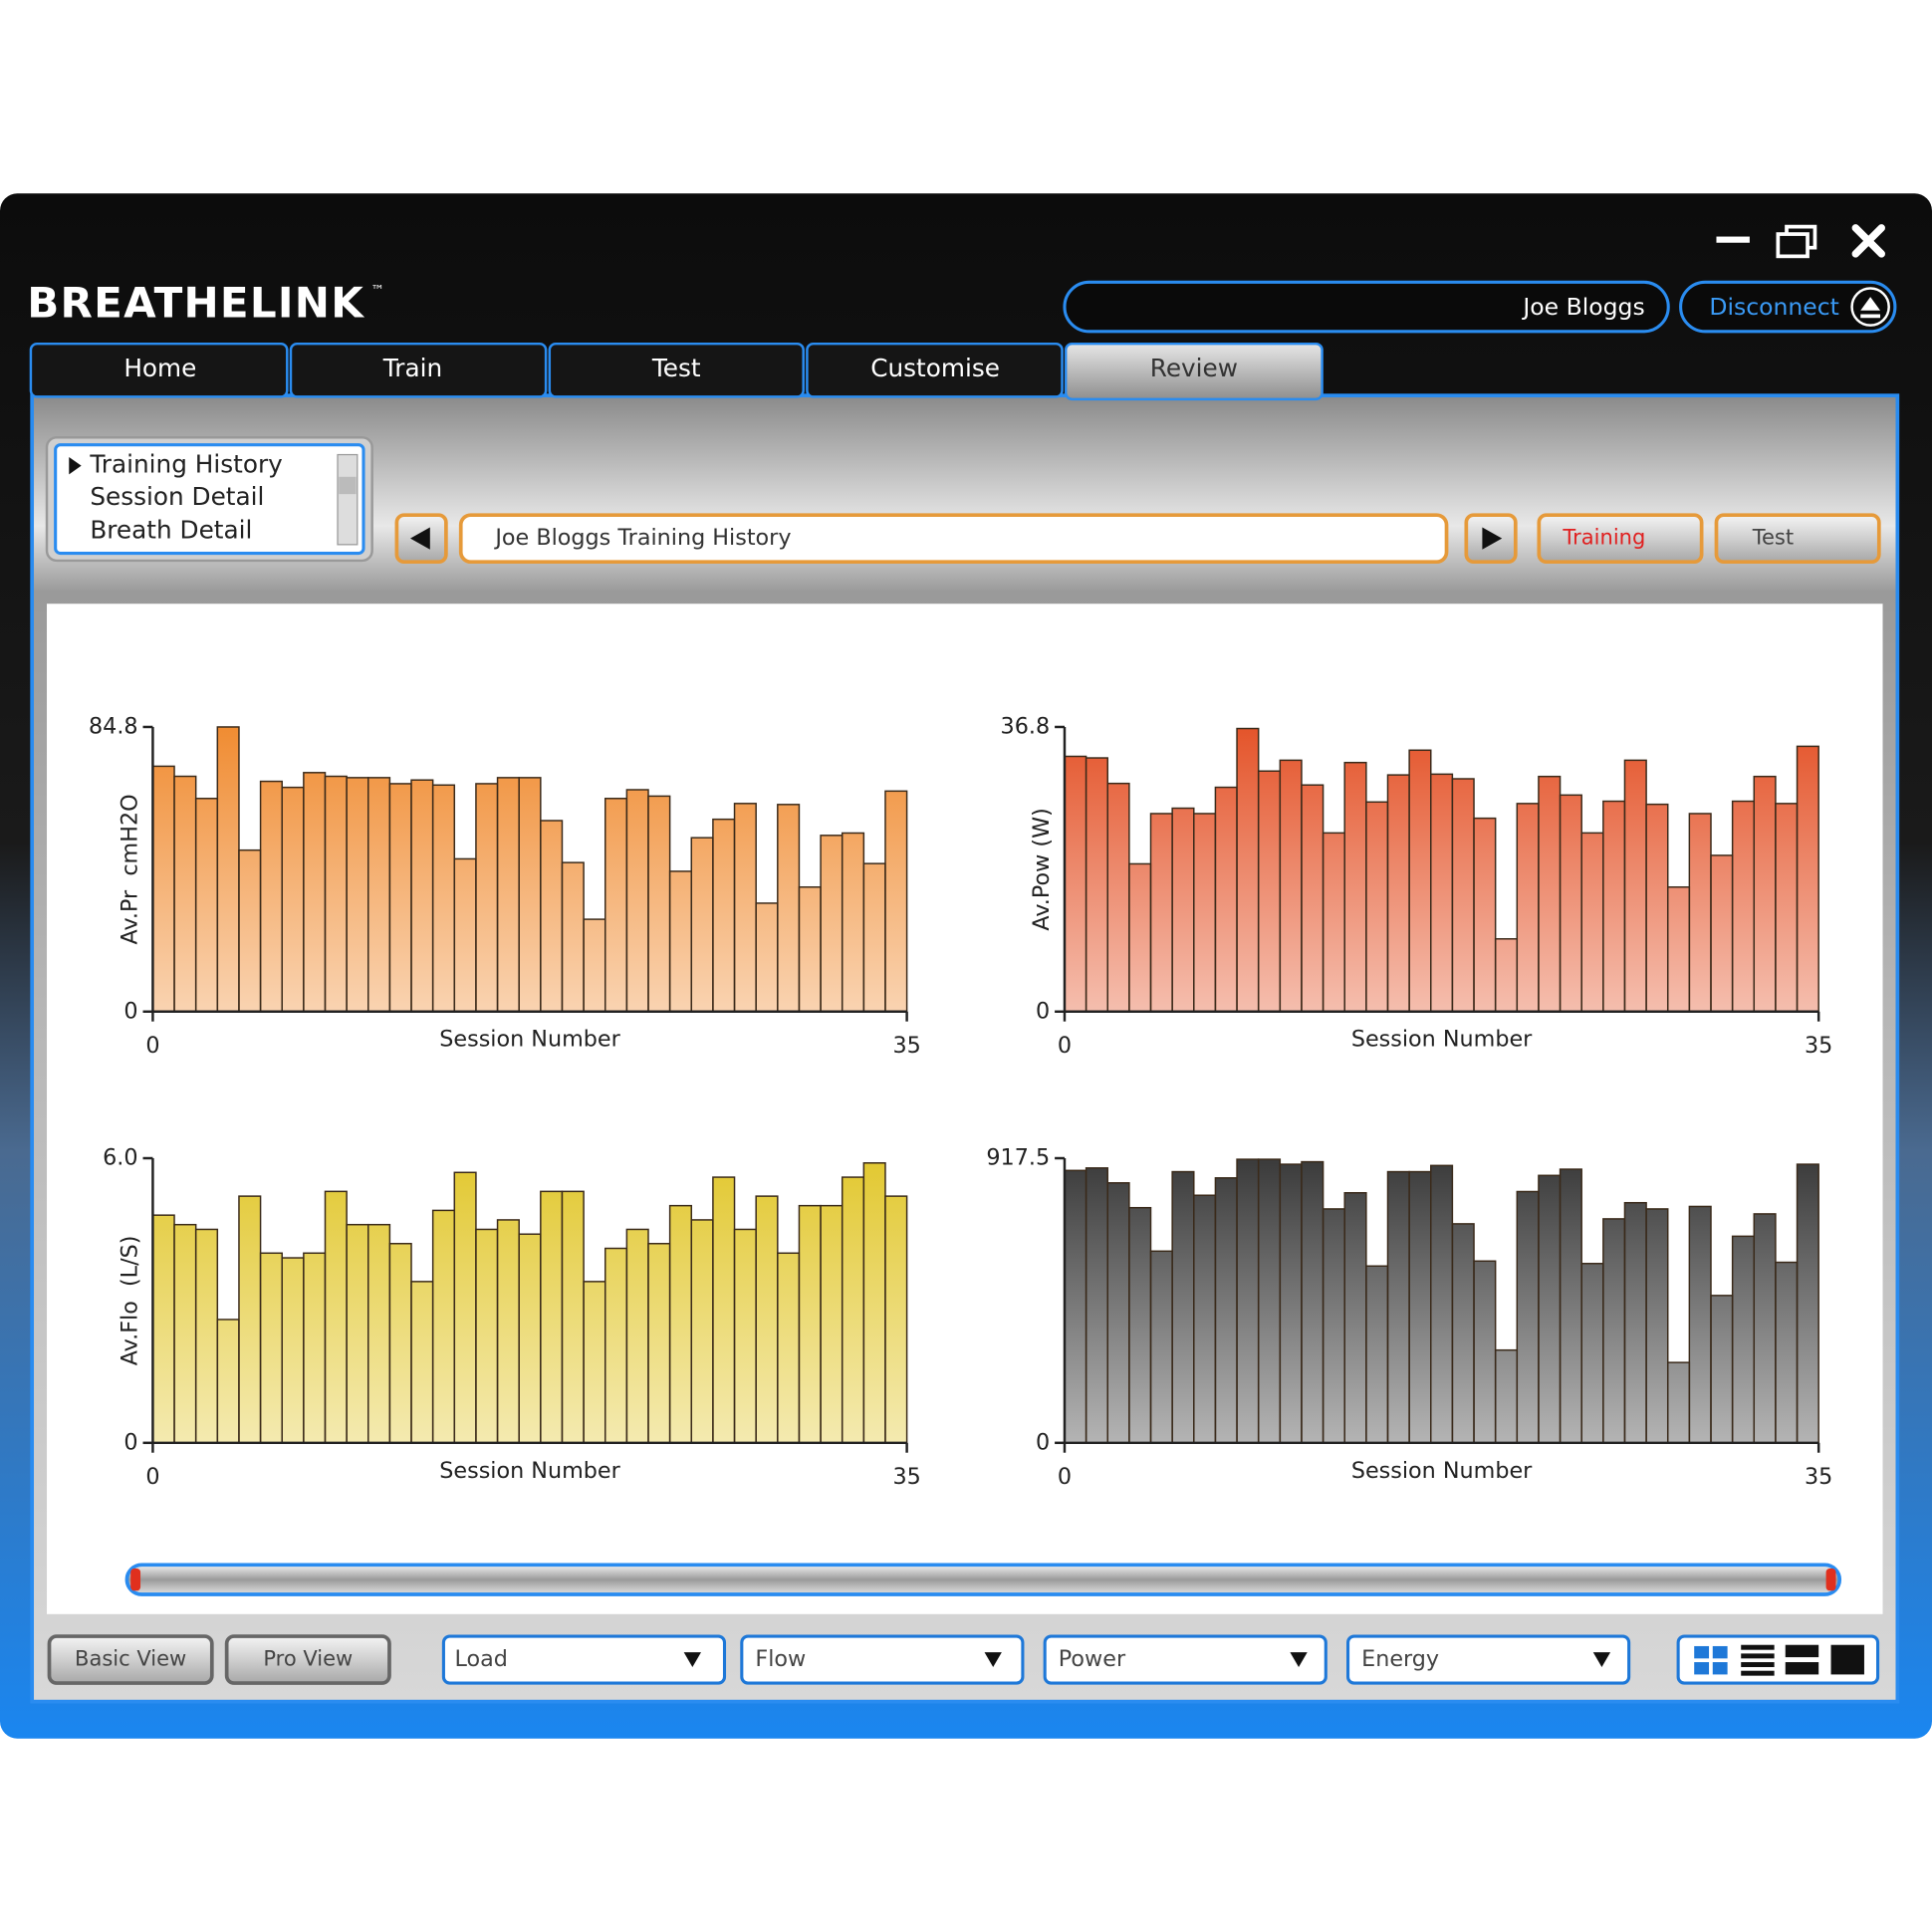 Image resolution: width=1932 pixels, height=1932 pixels. I want to click on y-tick-label: 0, so click(130, 1011).